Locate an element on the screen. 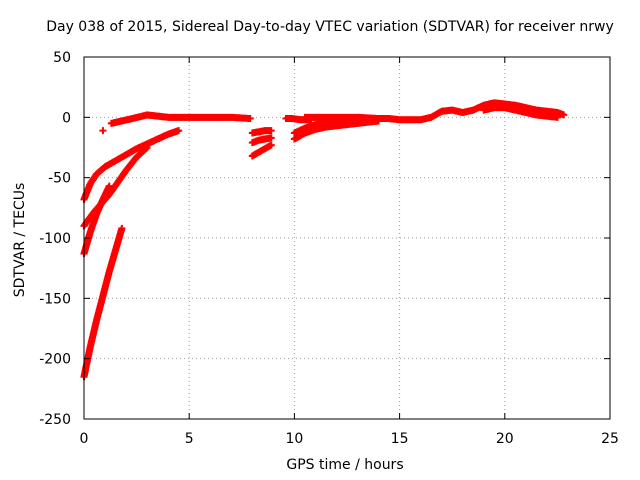 This screenshot has height=480, width=640. x-tick-label: 15 is located at coordinates (400, 439).